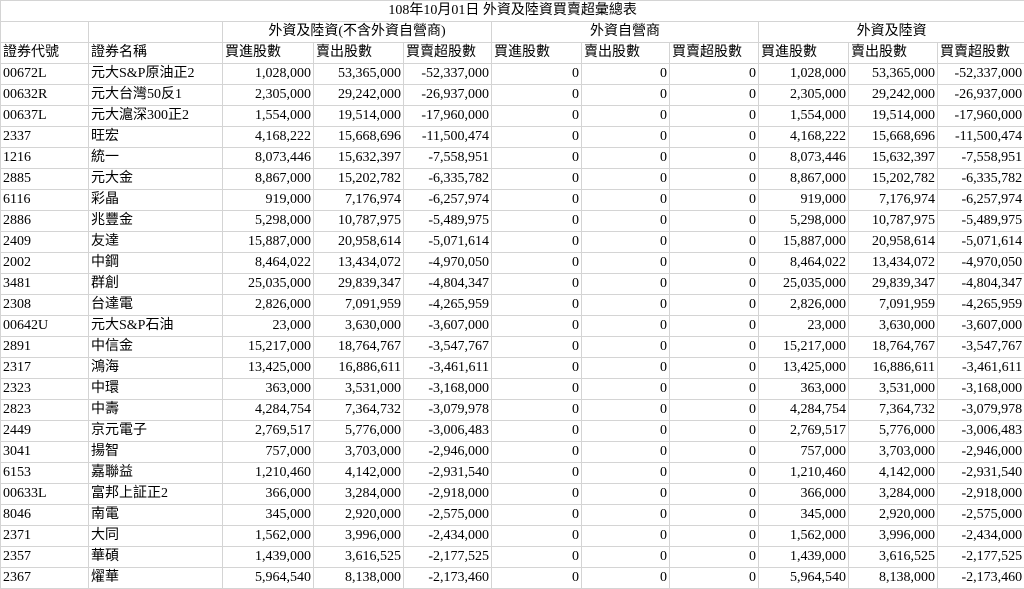  What do you see at coordinates (447, 221) in the screenshot?
I see `value-cell: -5,489,975` at bounding box center [447, 221].